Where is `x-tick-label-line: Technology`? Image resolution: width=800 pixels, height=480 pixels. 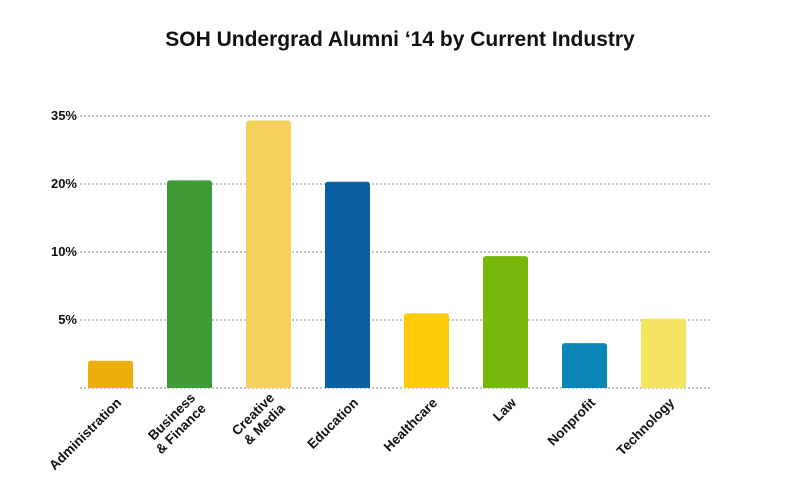 x-tick-label-line: Technology is located at coordinates (646, 427).